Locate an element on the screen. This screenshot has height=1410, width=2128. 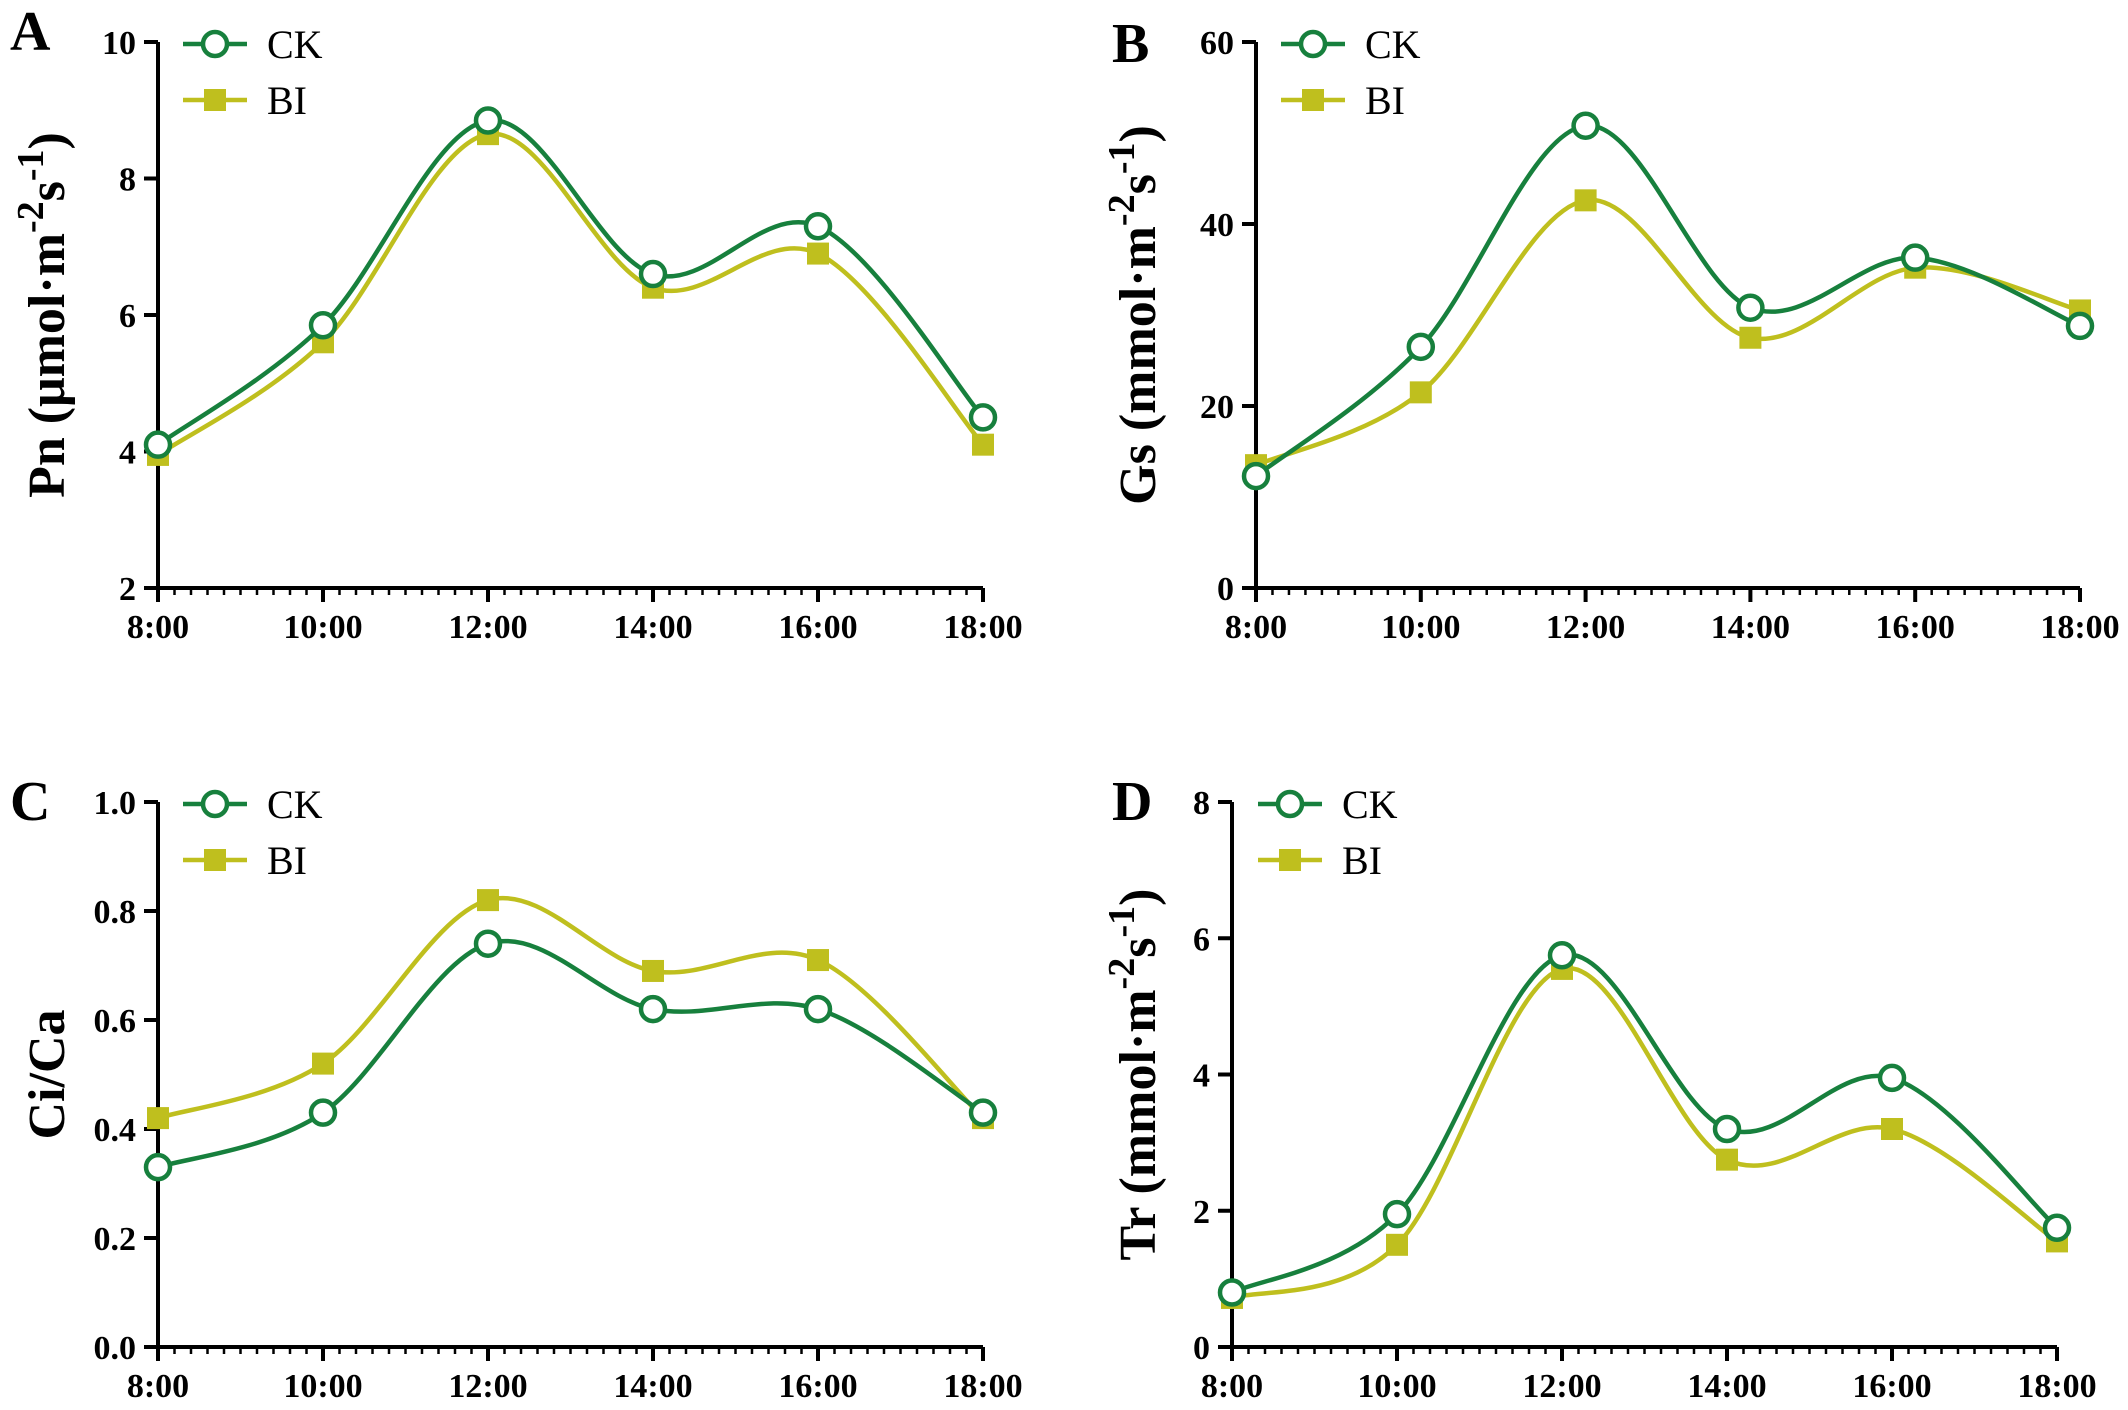
y-tick-label: 0.2 is located at coordinates (115, 1239).